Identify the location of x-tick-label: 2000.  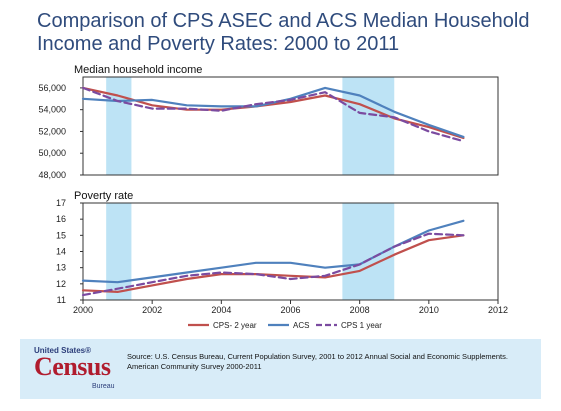
(83, 310).